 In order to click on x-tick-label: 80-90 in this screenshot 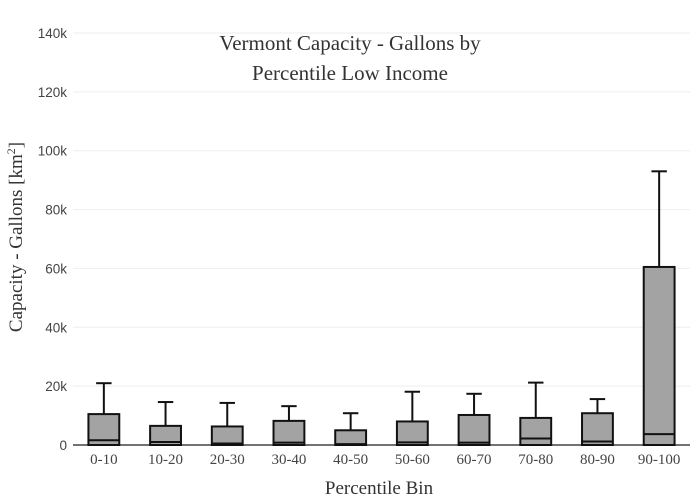, I will do `click(597, 460)`.